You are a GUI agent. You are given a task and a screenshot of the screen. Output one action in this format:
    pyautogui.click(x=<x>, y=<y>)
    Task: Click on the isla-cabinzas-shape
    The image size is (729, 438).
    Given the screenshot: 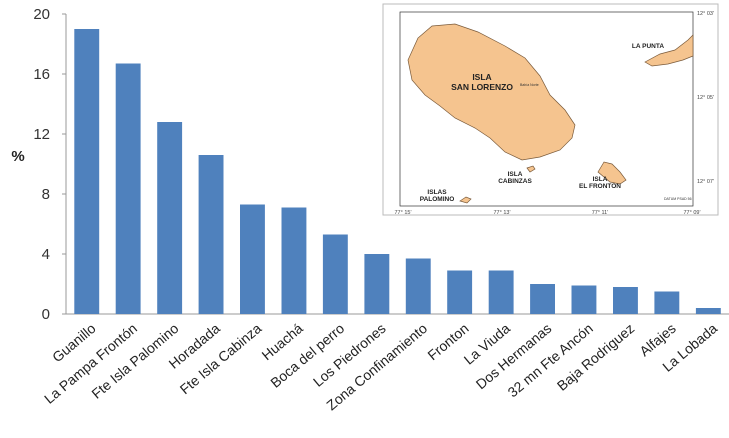 What is the action you would take?
    pyautogui.click(x=531, y=169)
    